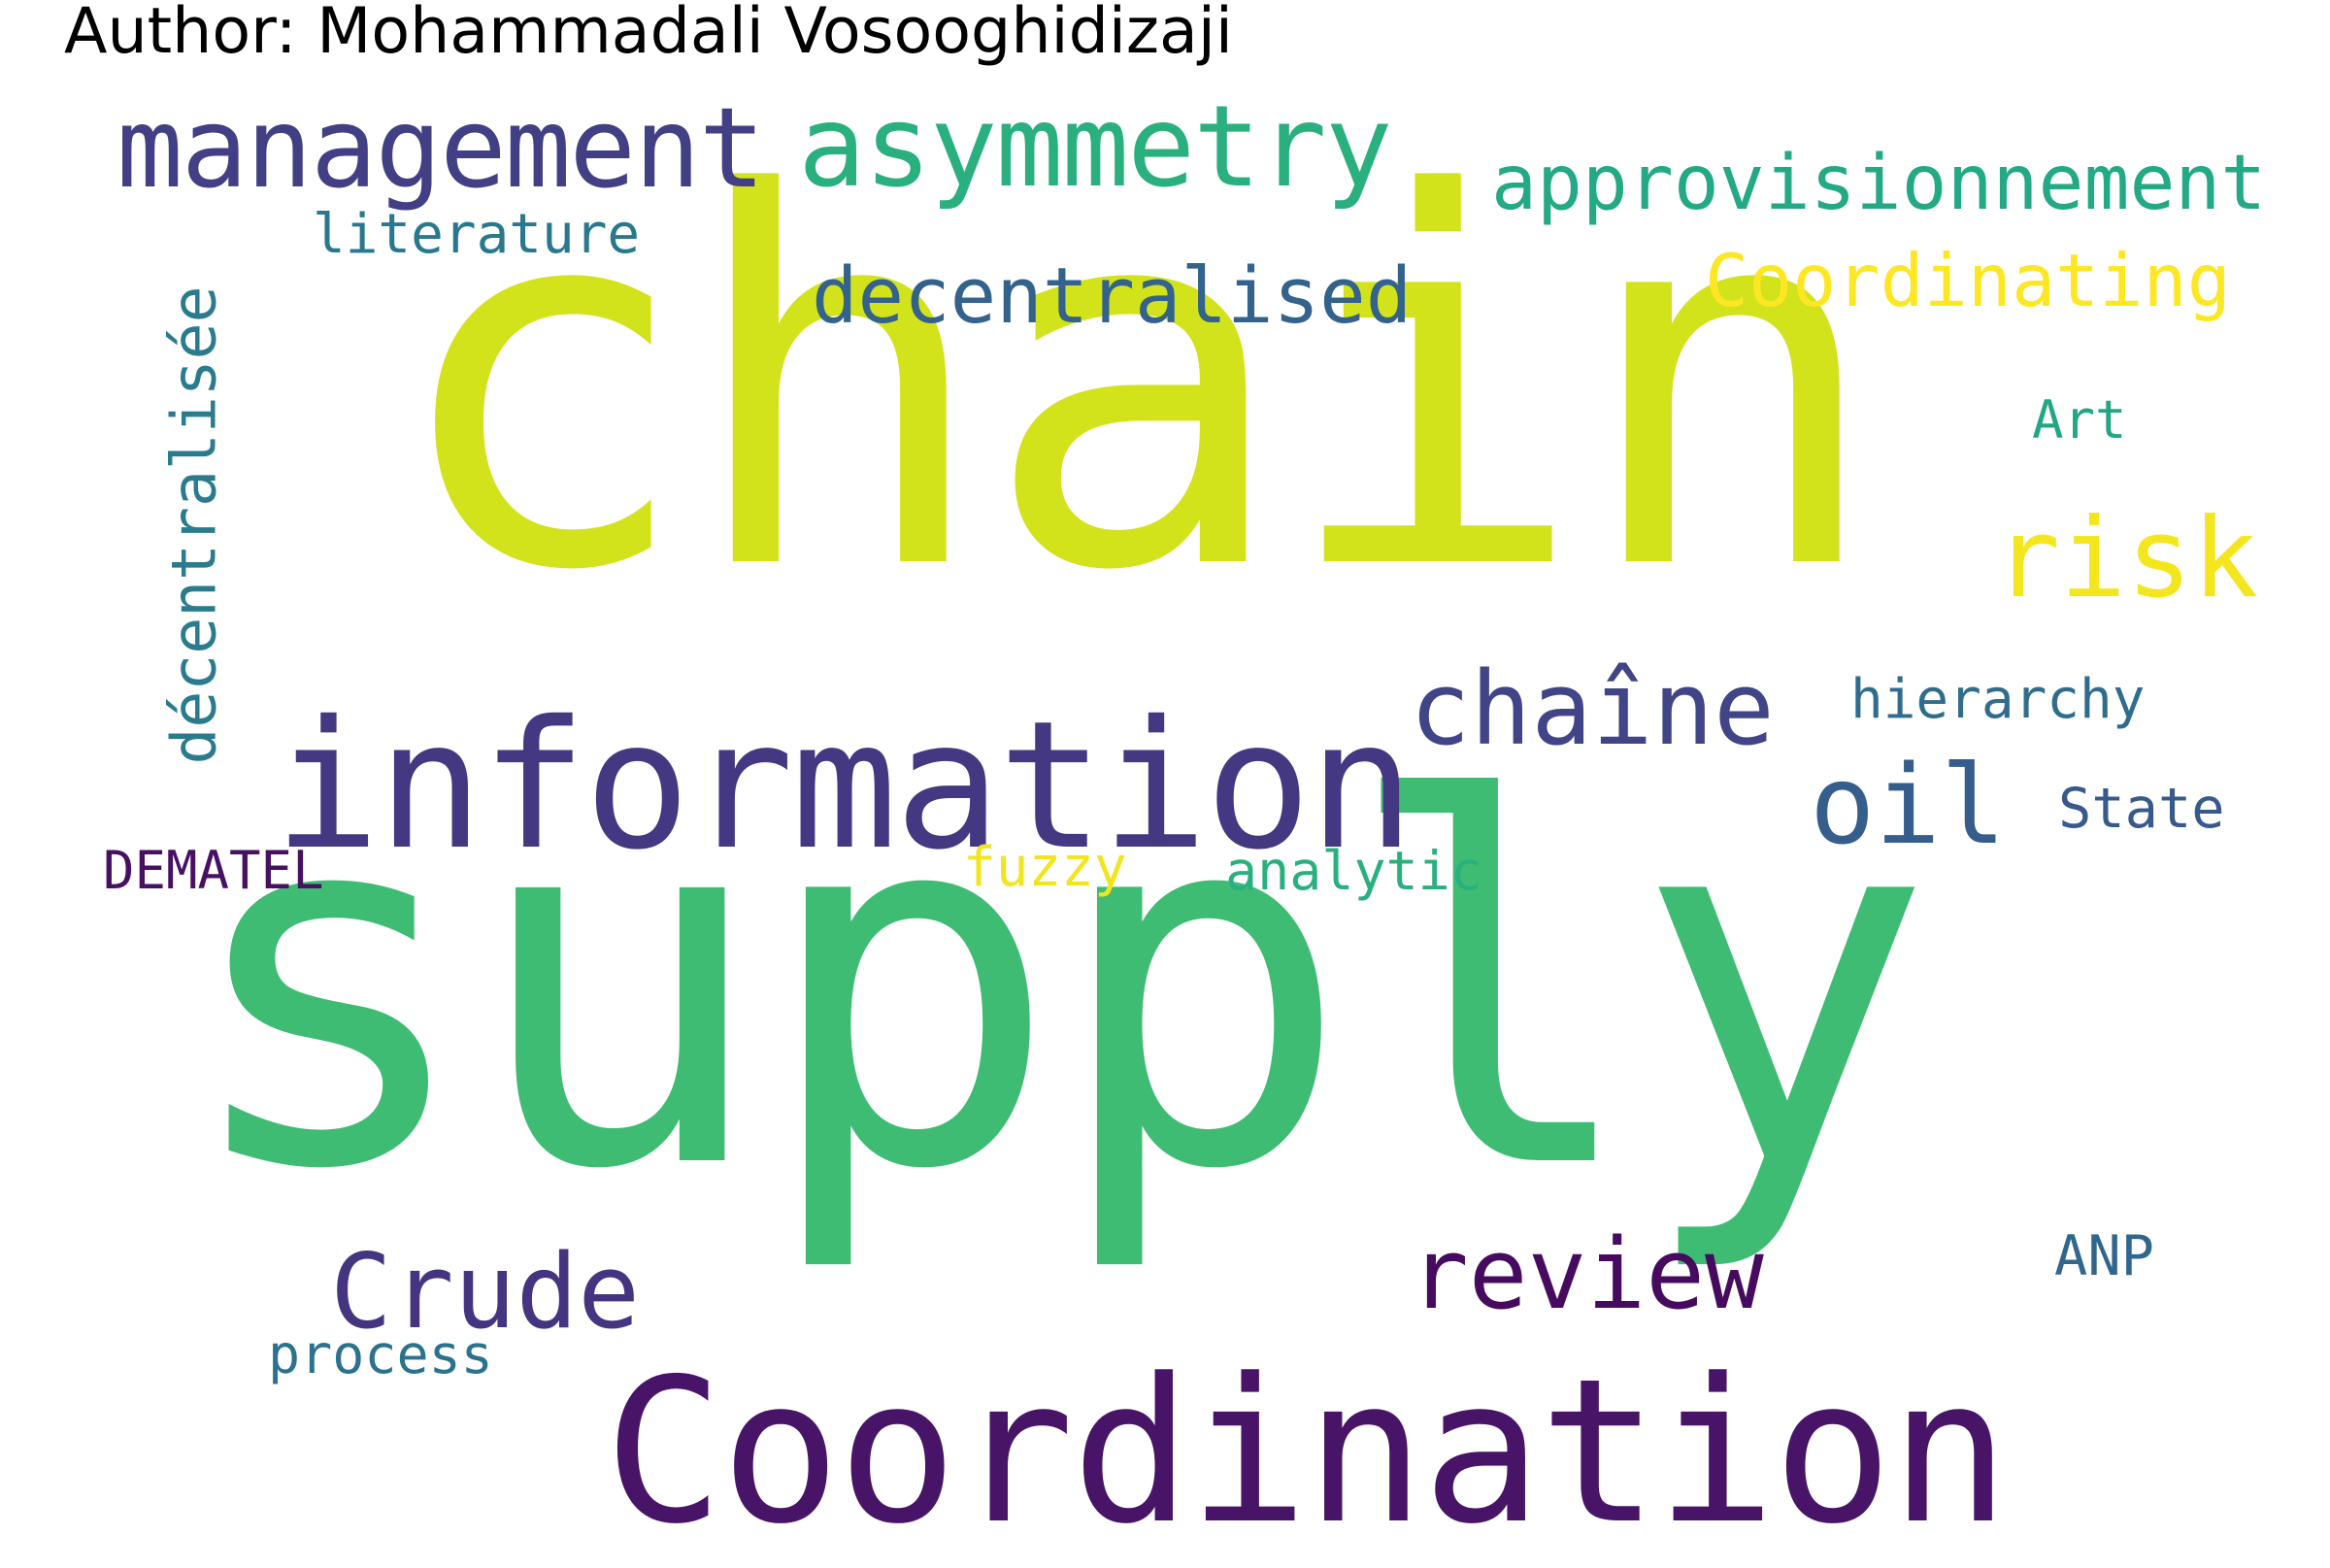 The height and width of the screenshot is (1568, 2330). Describe the element at coordinates (477, 234) in the screenshot. I see `word-literature: literature` at that location.